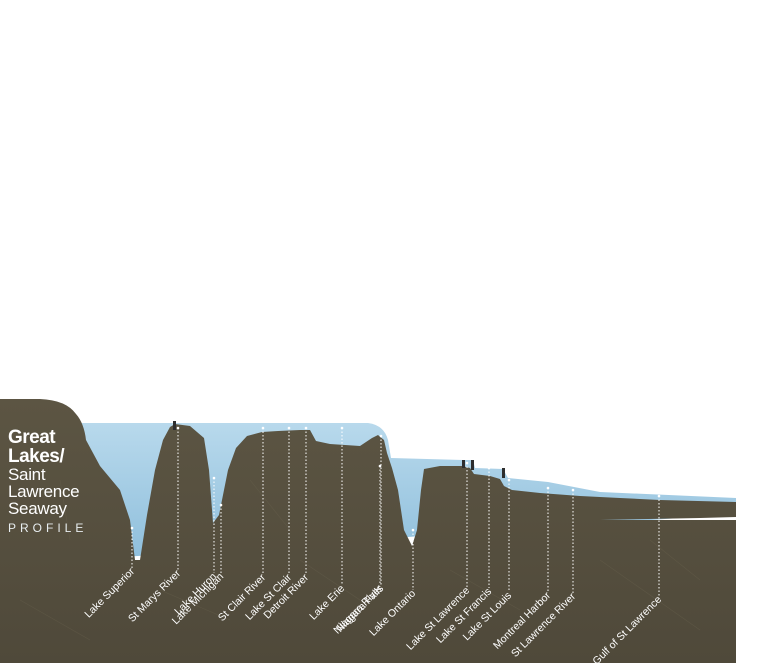 The image size is (766, 663). Describe the element at coordinates (37, 508) in the screenshot. I see `title-line-5: Seaway` at that location.